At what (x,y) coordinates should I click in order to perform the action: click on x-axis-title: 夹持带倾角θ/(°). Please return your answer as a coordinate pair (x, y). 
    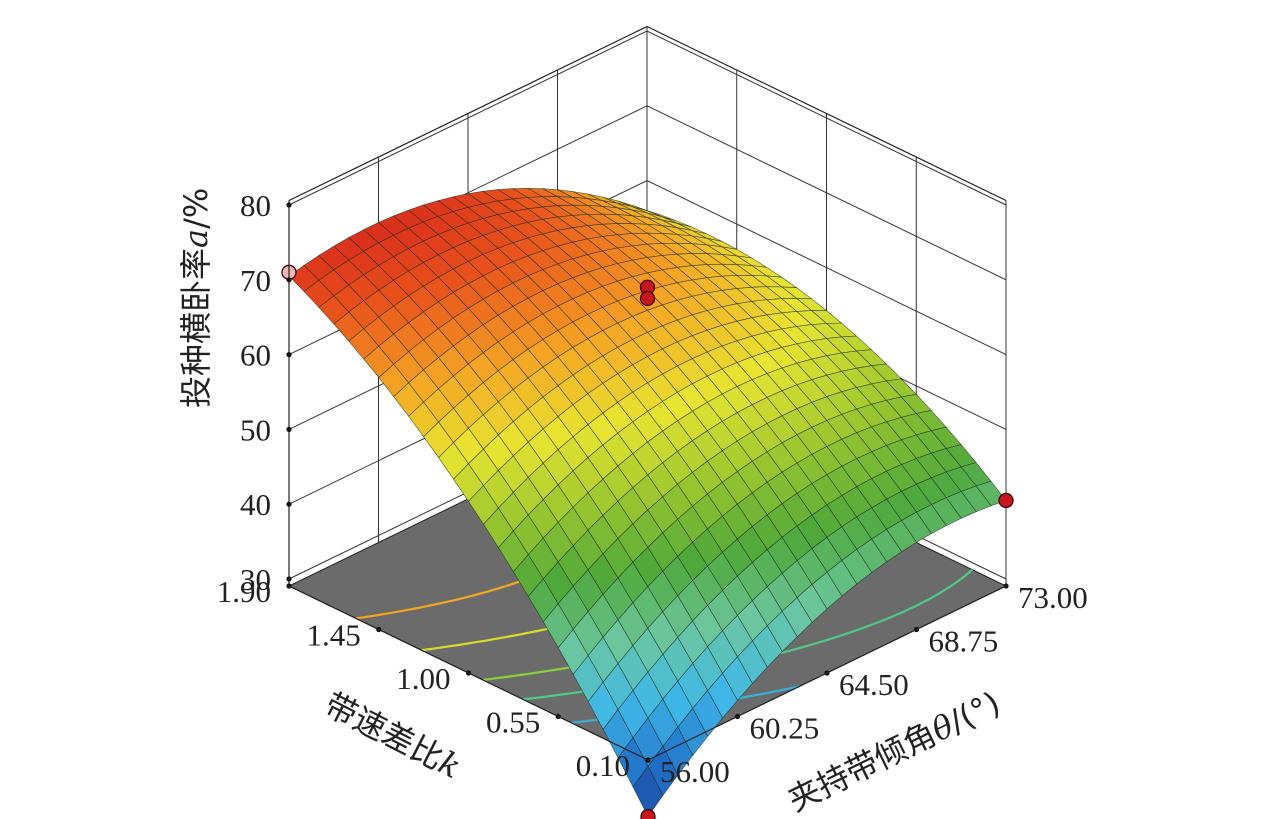
    Looking at the image, I should click on (894, 751).